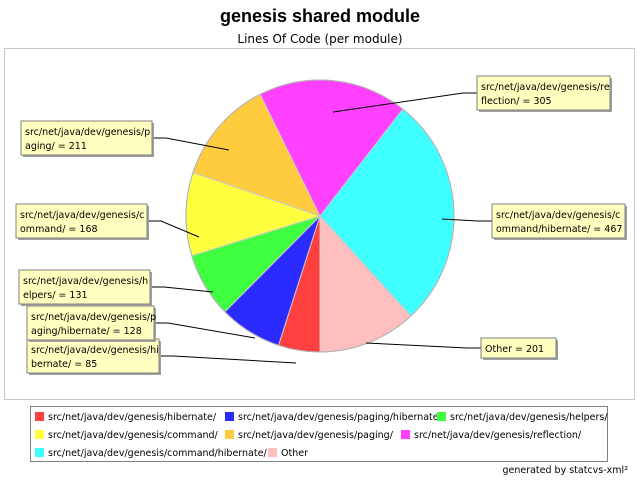 This screenshot has height=480, width=640. What do you see at coordinates (565, 470) in the screenshot?
I see `footer-credit: generated by statcvs-xml²` at bounding box center [565, 470].